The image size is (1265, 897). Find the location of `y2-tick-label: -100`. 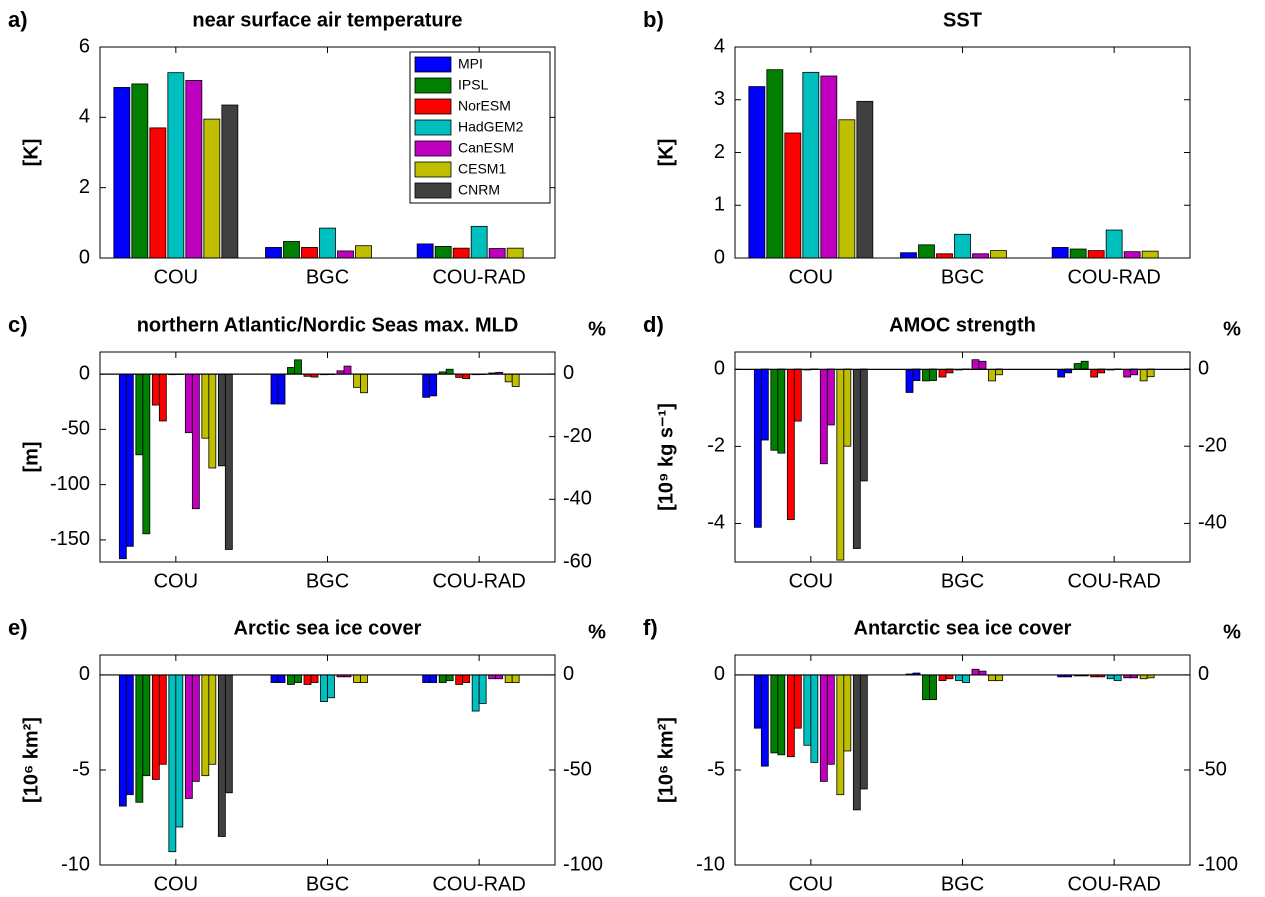

y2-tick-label: -100 is located at coordinates (1218, 864).